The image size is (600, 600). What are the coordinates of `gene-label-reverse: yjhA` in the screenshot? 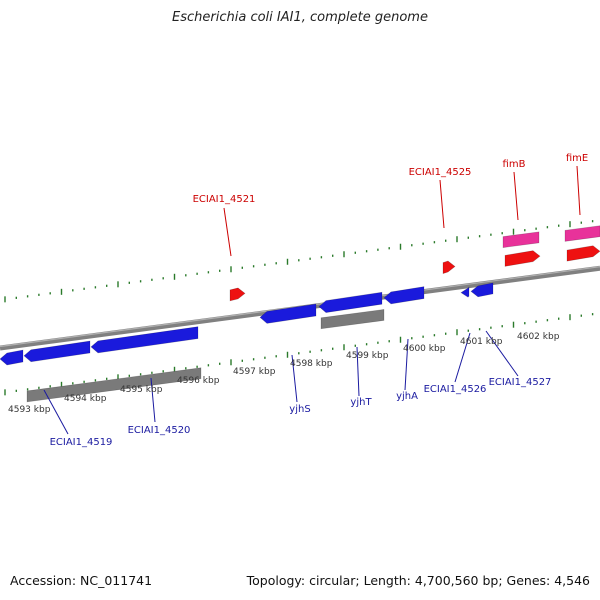 It's located at (407, 396).